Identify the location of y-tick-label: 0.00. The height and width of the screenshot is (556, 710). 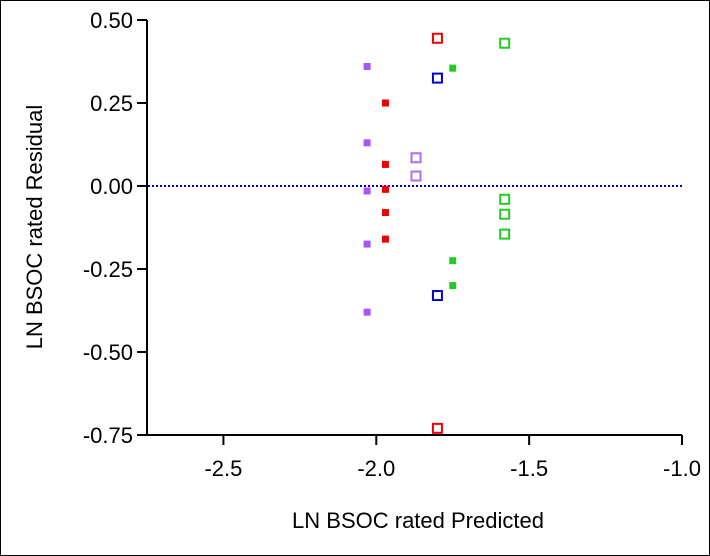
(111, 186).